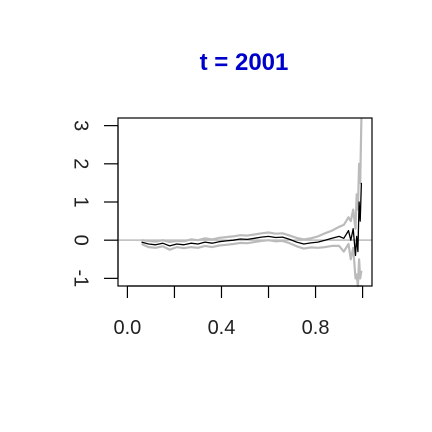 The height and width of the screenshot is (432, 432). What do you see at coordinates (81, 201) in the screenshot?
I see `y-tick-label: 1` at bounding box center [81, 201].